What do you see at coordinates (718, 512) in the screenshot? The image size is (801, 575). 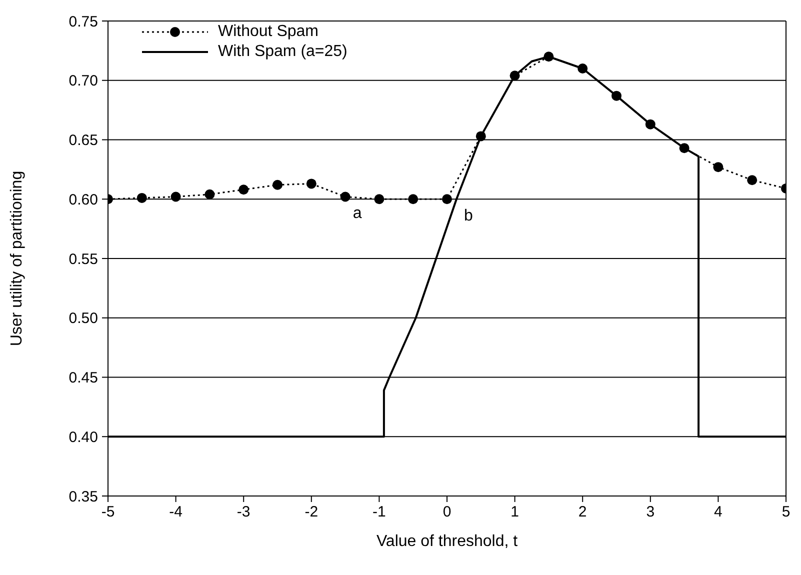 I see `x-tick-label: 4` at bounding box center [718, 512].